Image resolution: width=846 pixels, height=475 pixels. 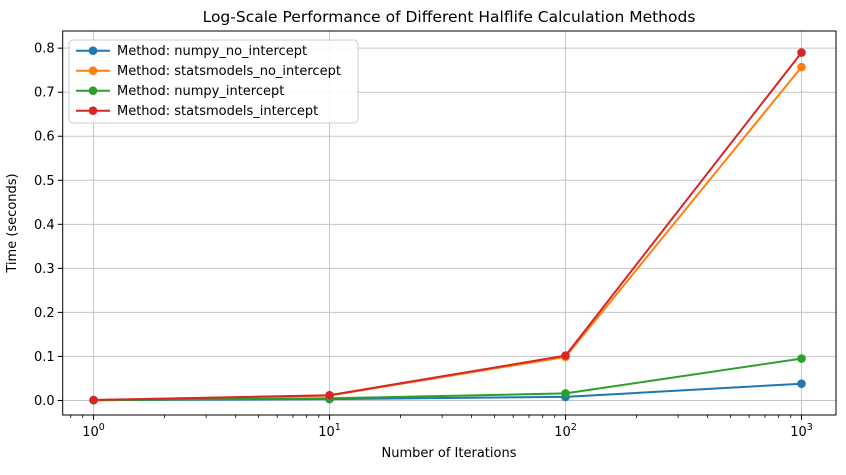 What do you see at coordinates (44, 313) in the screenshot?
I see `y-tick-label: 0.2` at bounding box center [44, 313].